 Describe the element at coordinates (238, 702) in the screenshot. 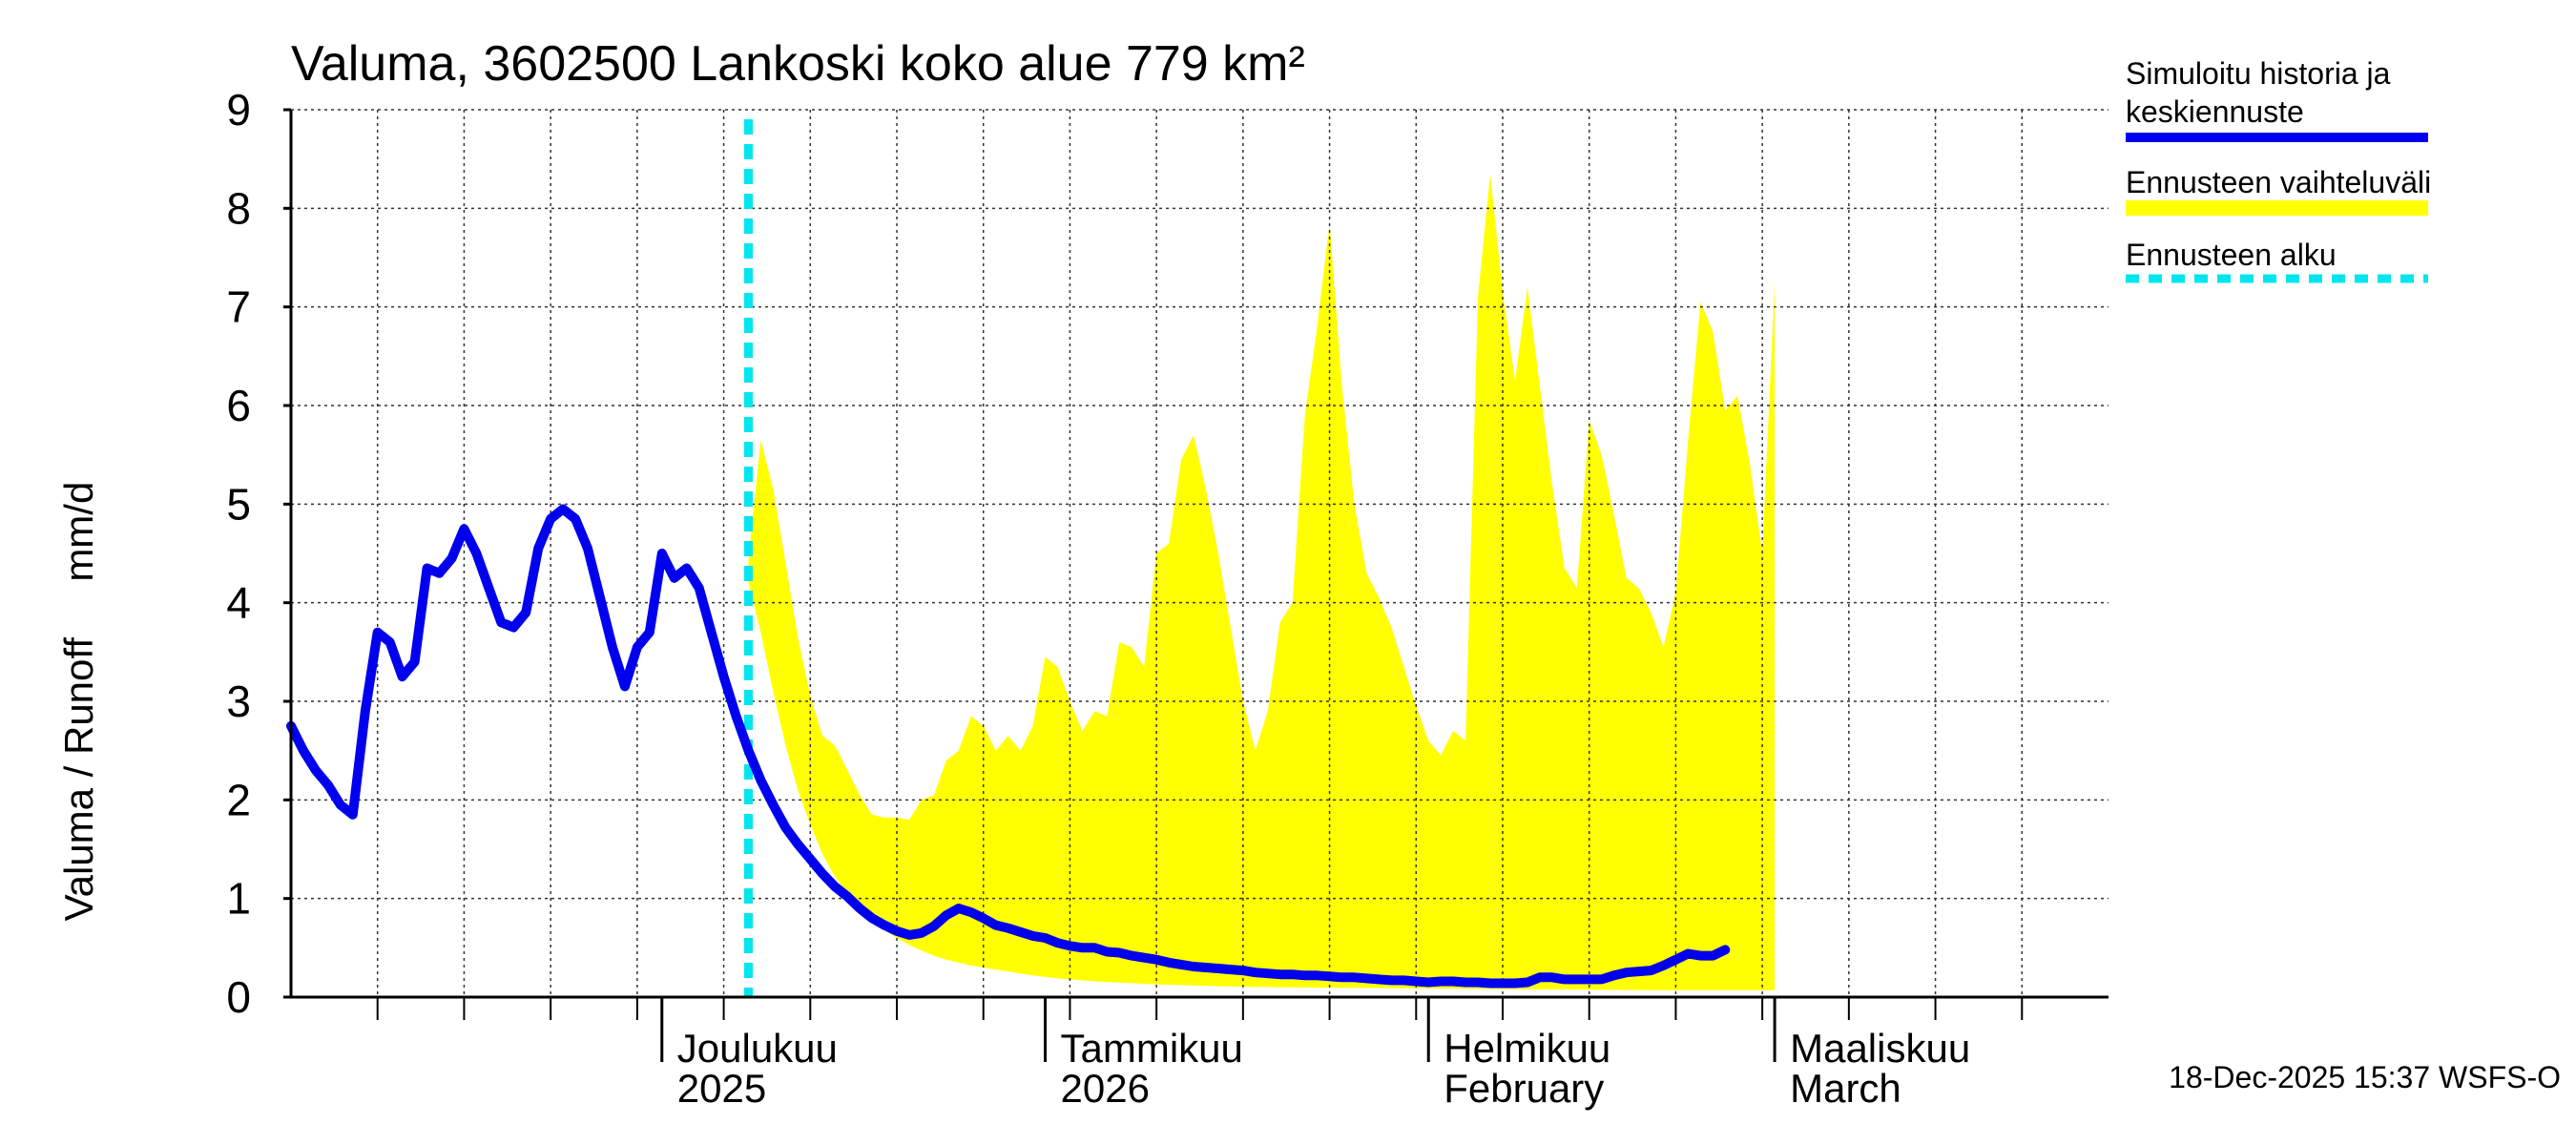

I see `y-tick-label: 3` at that location.